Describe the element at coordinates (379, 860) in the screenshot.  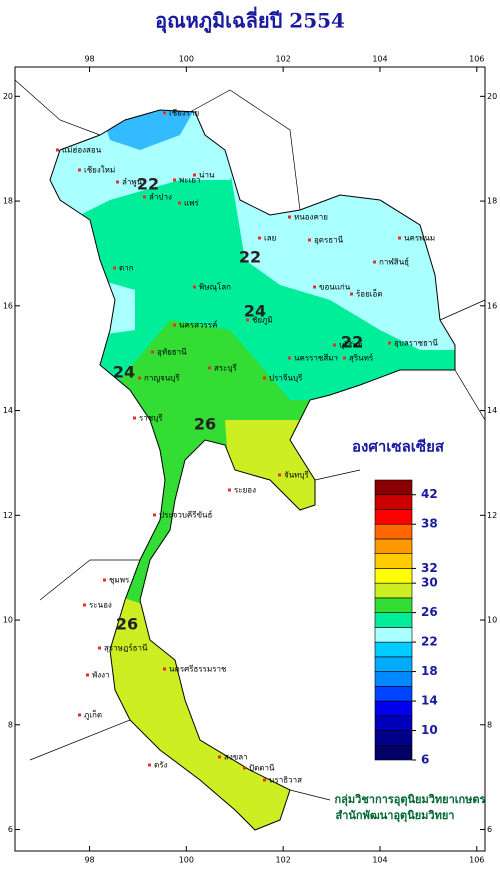
I see `x-tick-label: 104` at that location.